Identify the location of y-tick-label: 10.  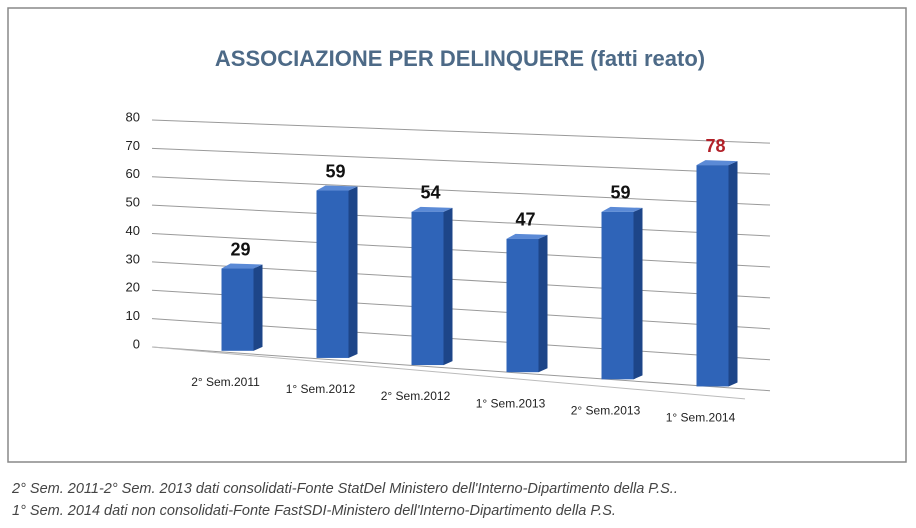
(133, 315).